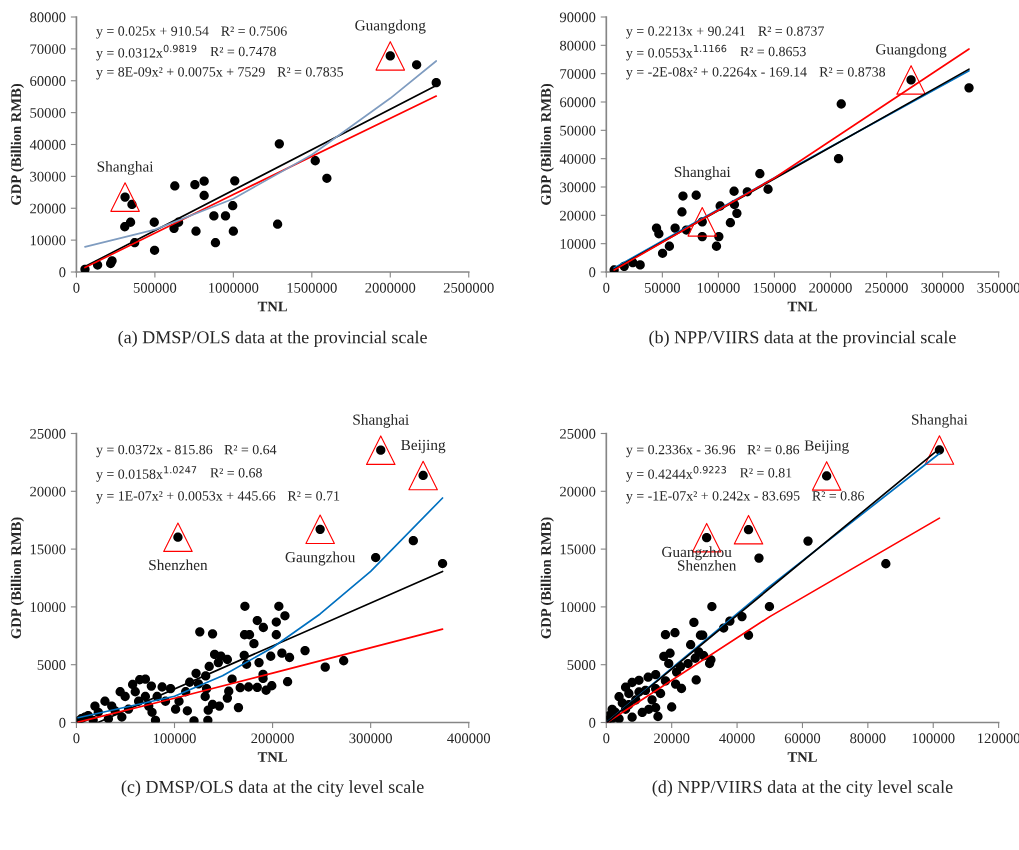  Describe the element at coordinates (186, 497) in the screenshot. I see `annotation: y = 1E-07x² + 0.0053x + 445.66` at that location.